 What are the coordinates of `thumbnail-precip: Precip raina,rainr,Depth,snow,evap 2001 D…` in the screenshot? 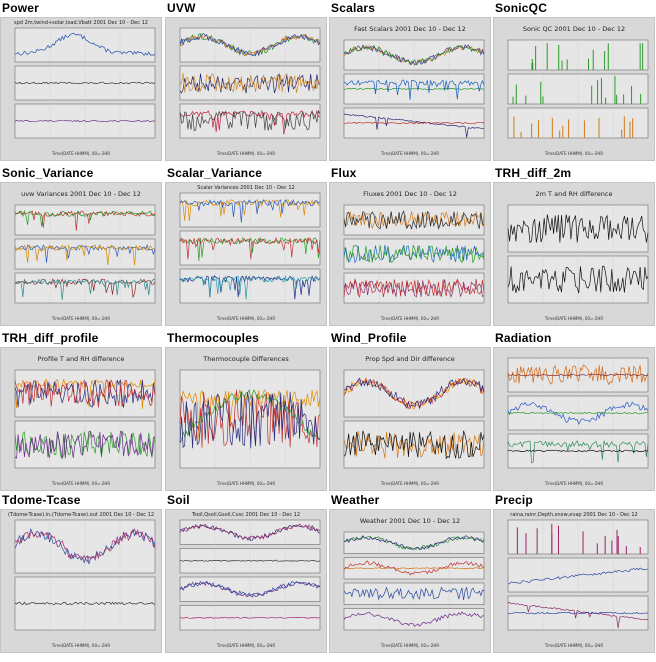 It's located at (574, 574).